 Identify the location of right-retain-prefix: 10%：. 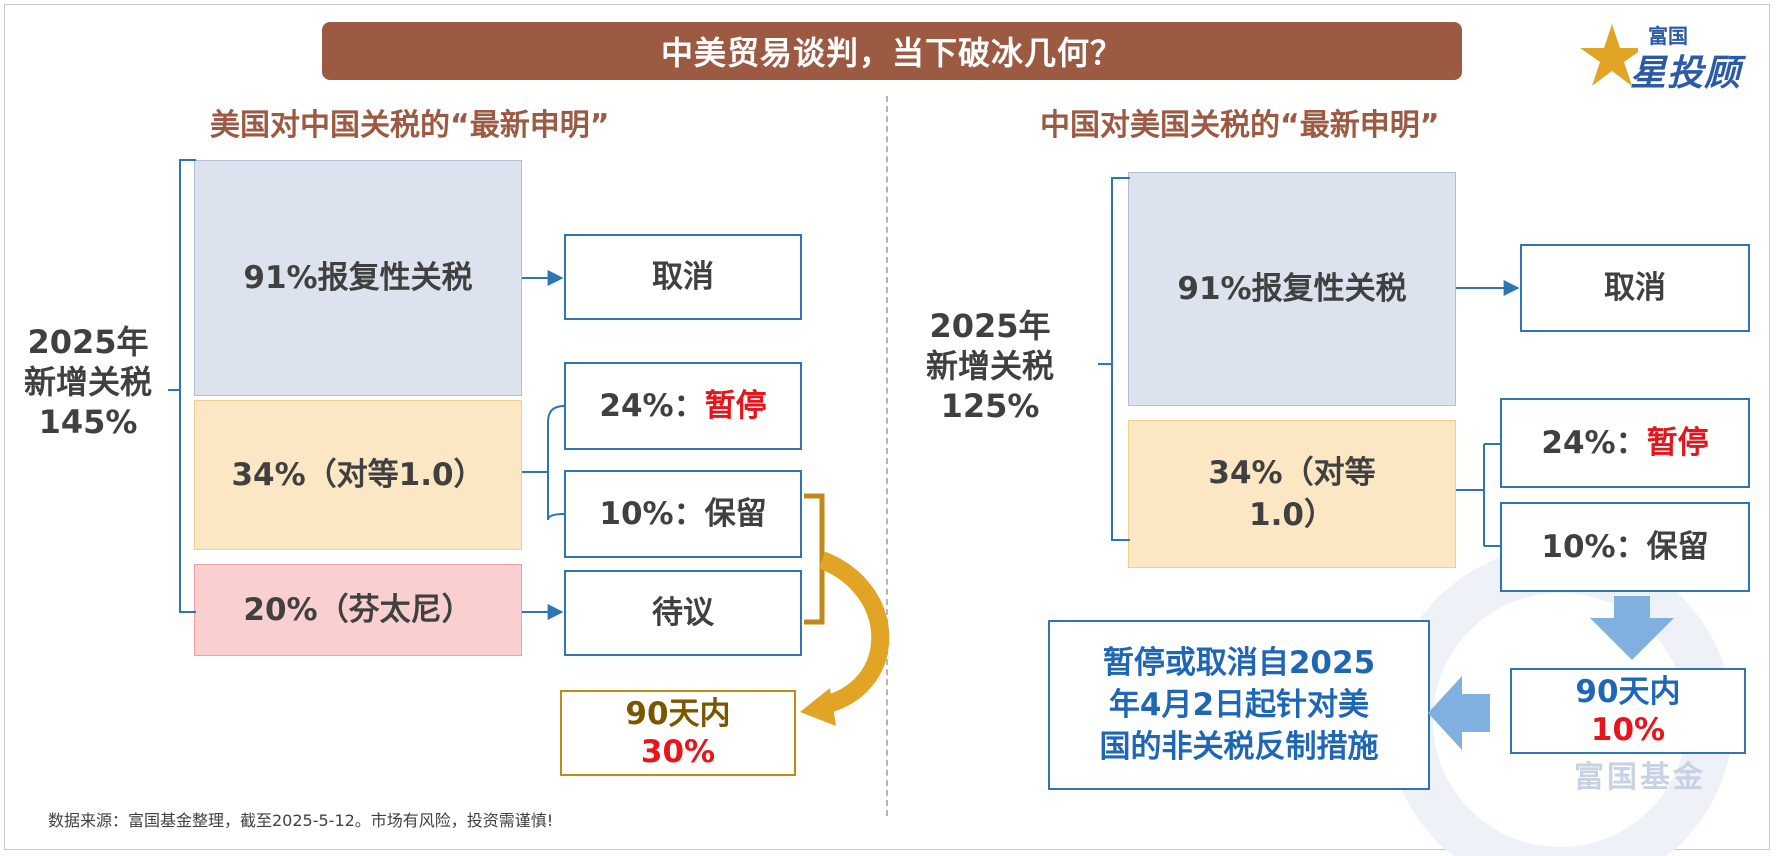
(1594, 547).